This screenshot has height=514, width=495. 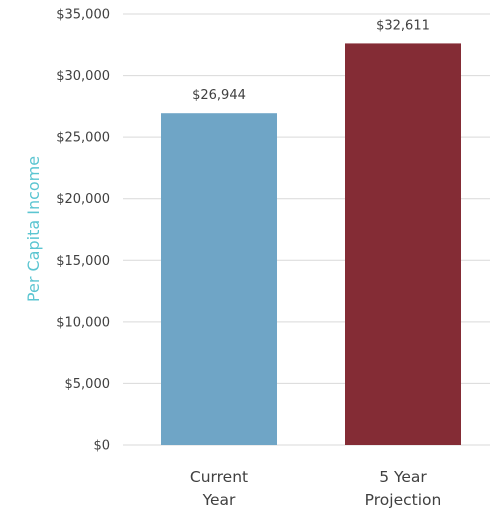 What do you see at coordinates (403, 477) in the screenshot?
I see `category-label: 5 Year` at bounding box center [403, 477].